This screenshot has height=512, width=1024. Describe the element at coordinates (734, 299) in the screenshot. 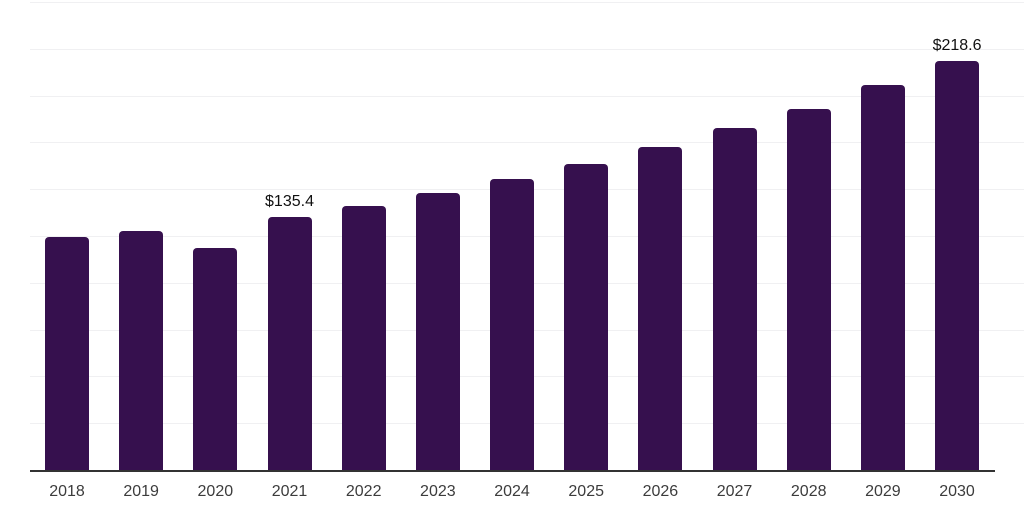

I see `bar-2027` at that location.